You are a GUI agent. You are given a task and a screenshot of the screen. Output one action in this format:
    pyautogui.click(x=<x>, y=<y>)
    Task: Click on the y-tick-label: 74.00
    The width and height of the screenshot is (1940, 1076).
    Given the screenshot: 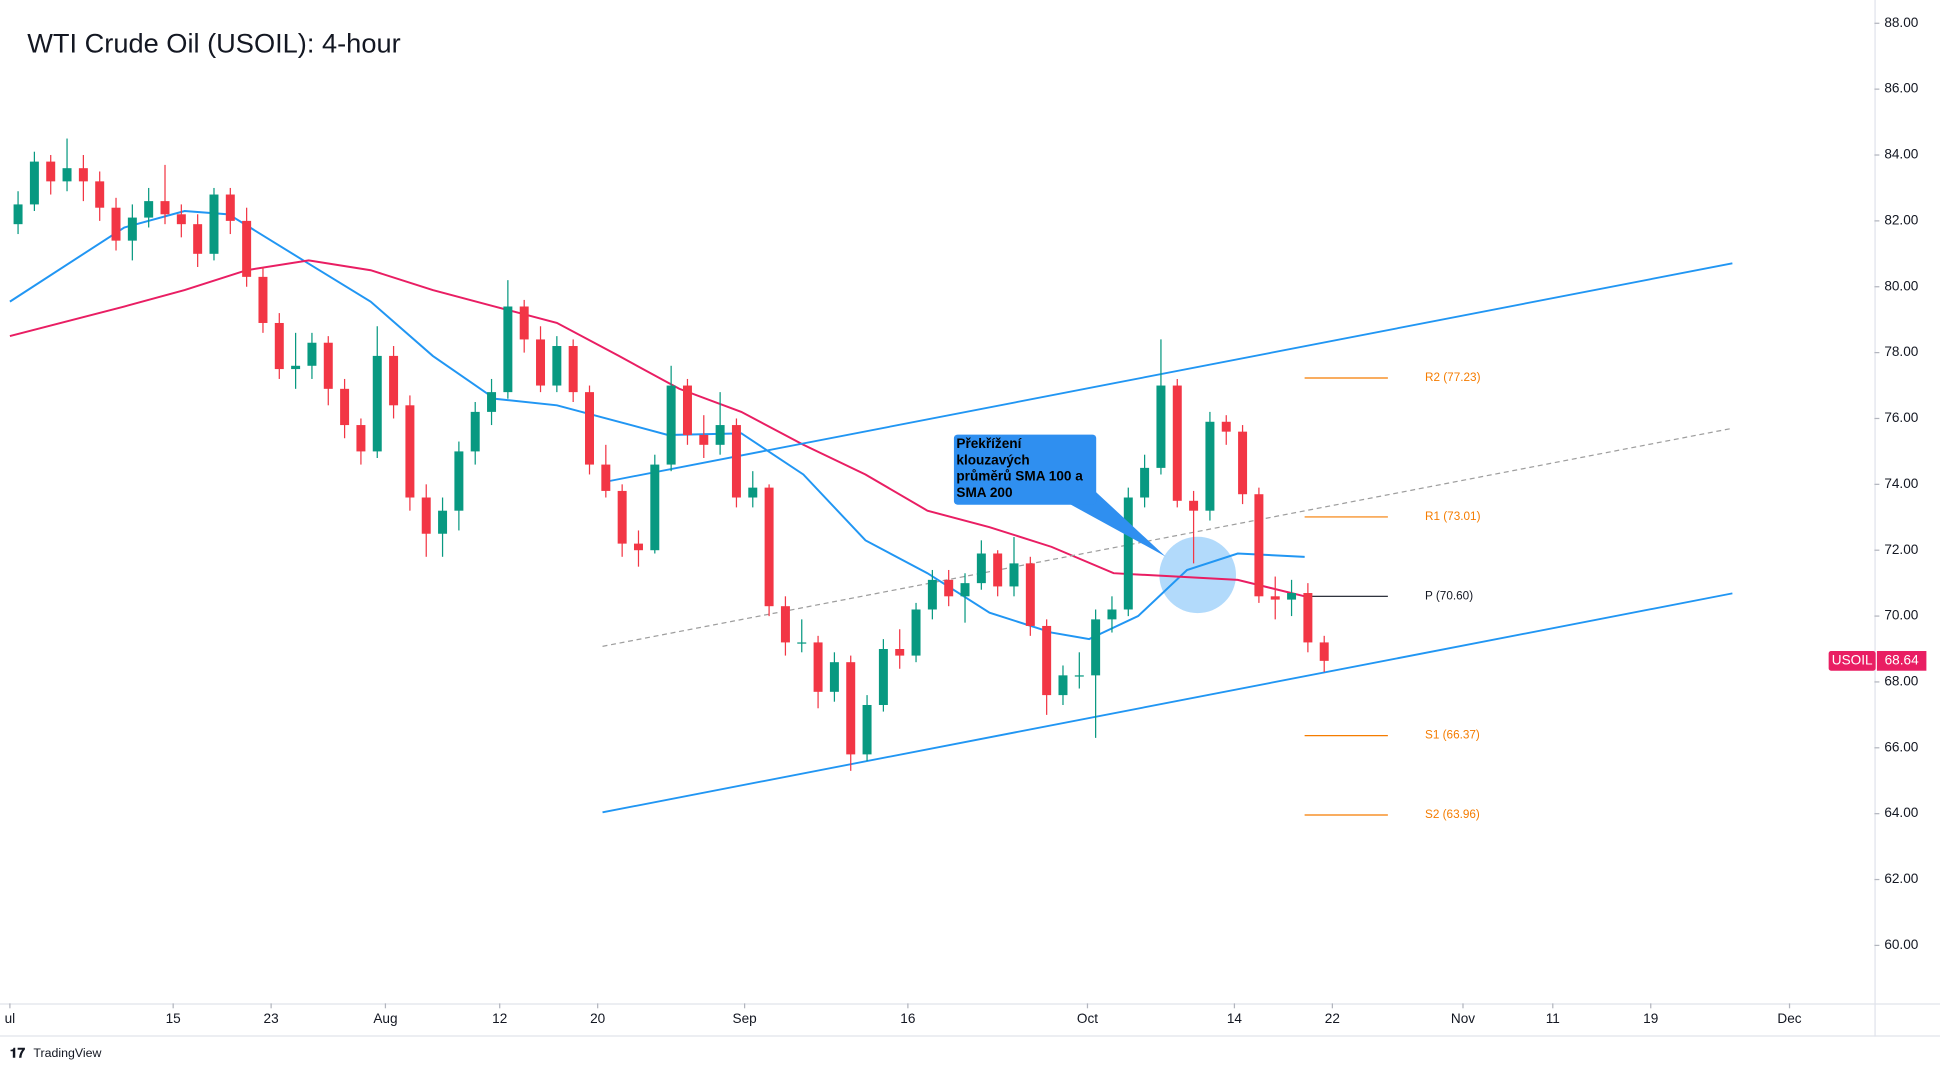 What is the action you would take?
    pyautogui.click(x=1901, y=483)
    